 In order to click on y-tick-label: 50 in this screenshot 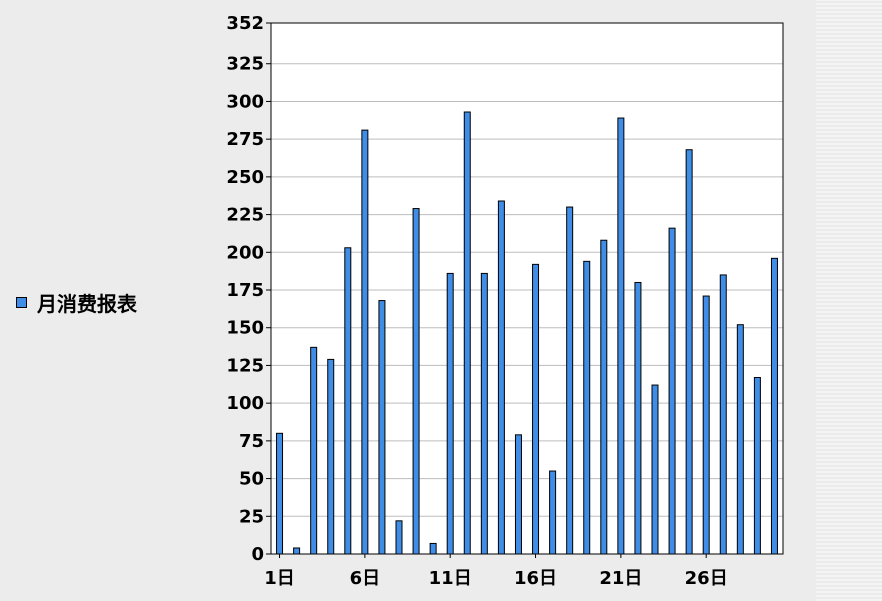, I will do `click(251, 479)`.